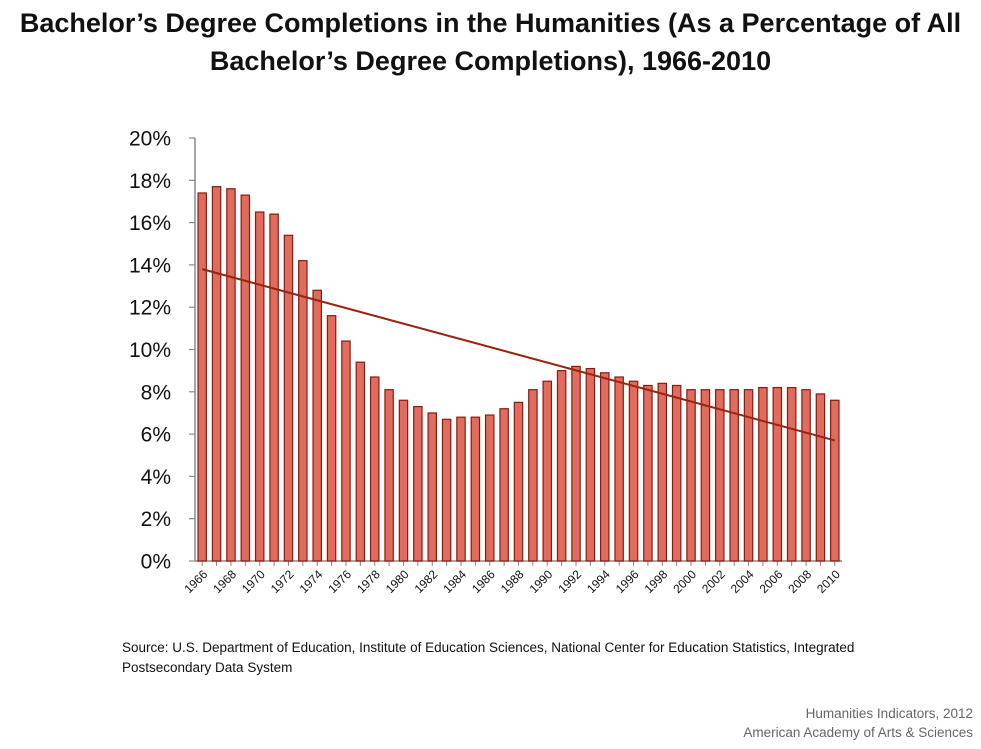 The image size is (981, 749). What do you see at coordinates (504, 485) in the screenshot?
I see `bar-1987` at bounding box center [504, 485].